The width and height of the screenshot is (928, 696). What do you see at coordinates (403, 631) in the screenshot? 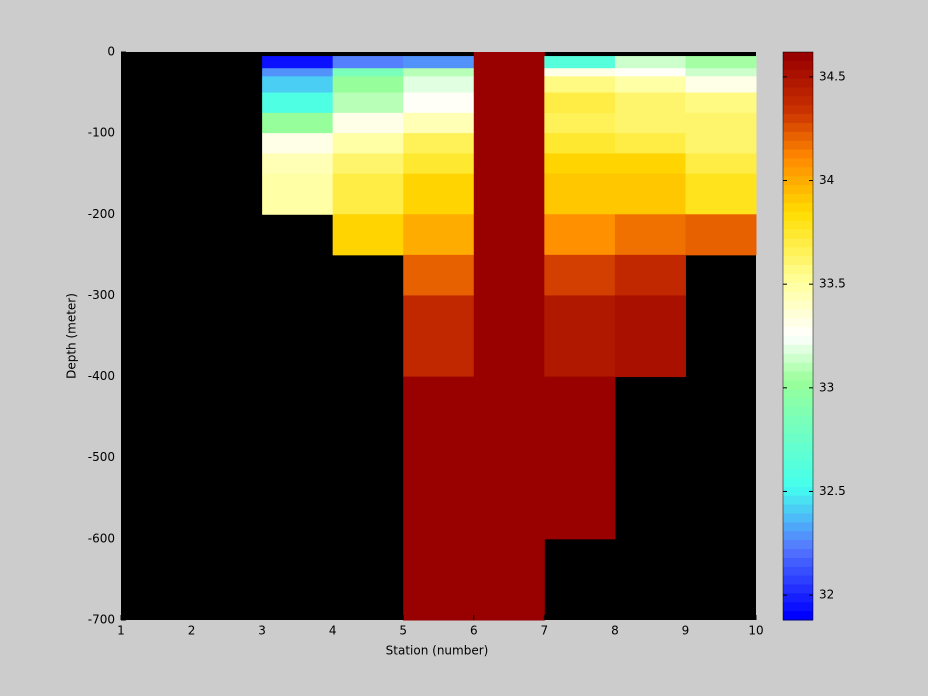
I see `x-tick-label: 5` at bounding box center [403, 631].